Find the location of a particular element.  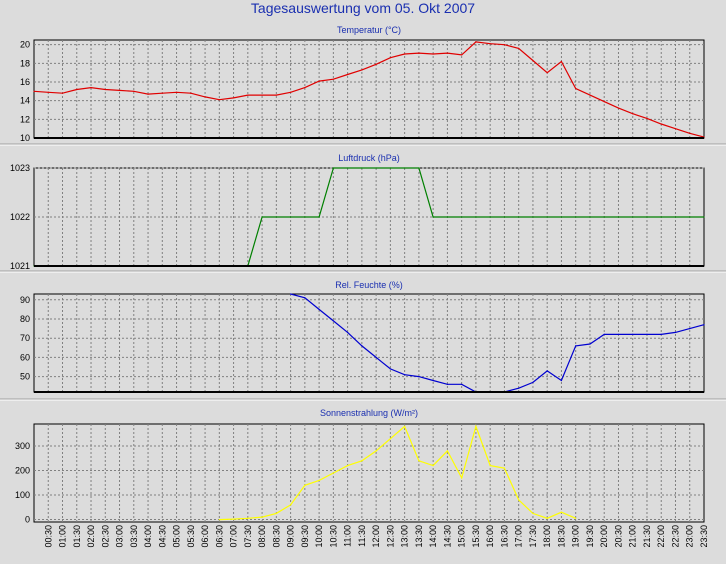

x-tick-label: 04:30 is located at coordinates (162, 536).